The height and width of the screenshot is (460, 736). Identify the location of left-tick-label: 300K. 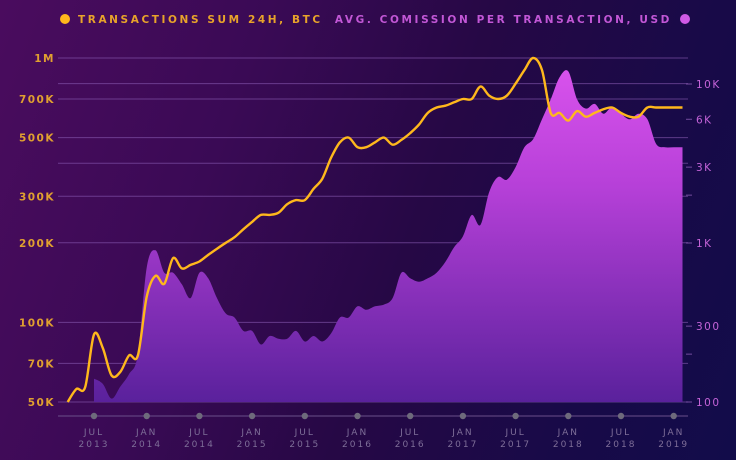
(37, 197).